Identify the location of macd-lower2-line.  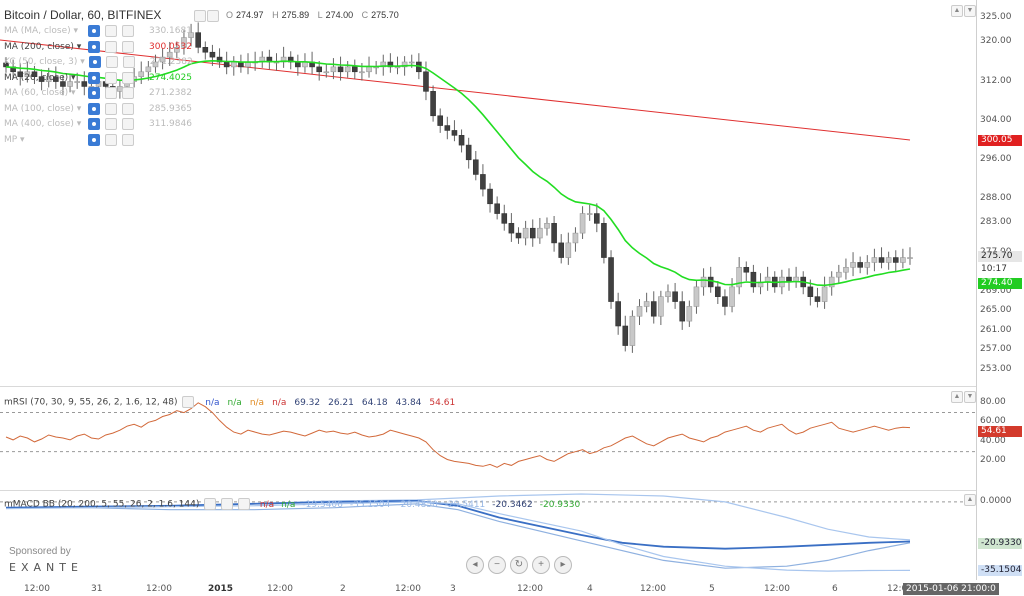
(458, 536).